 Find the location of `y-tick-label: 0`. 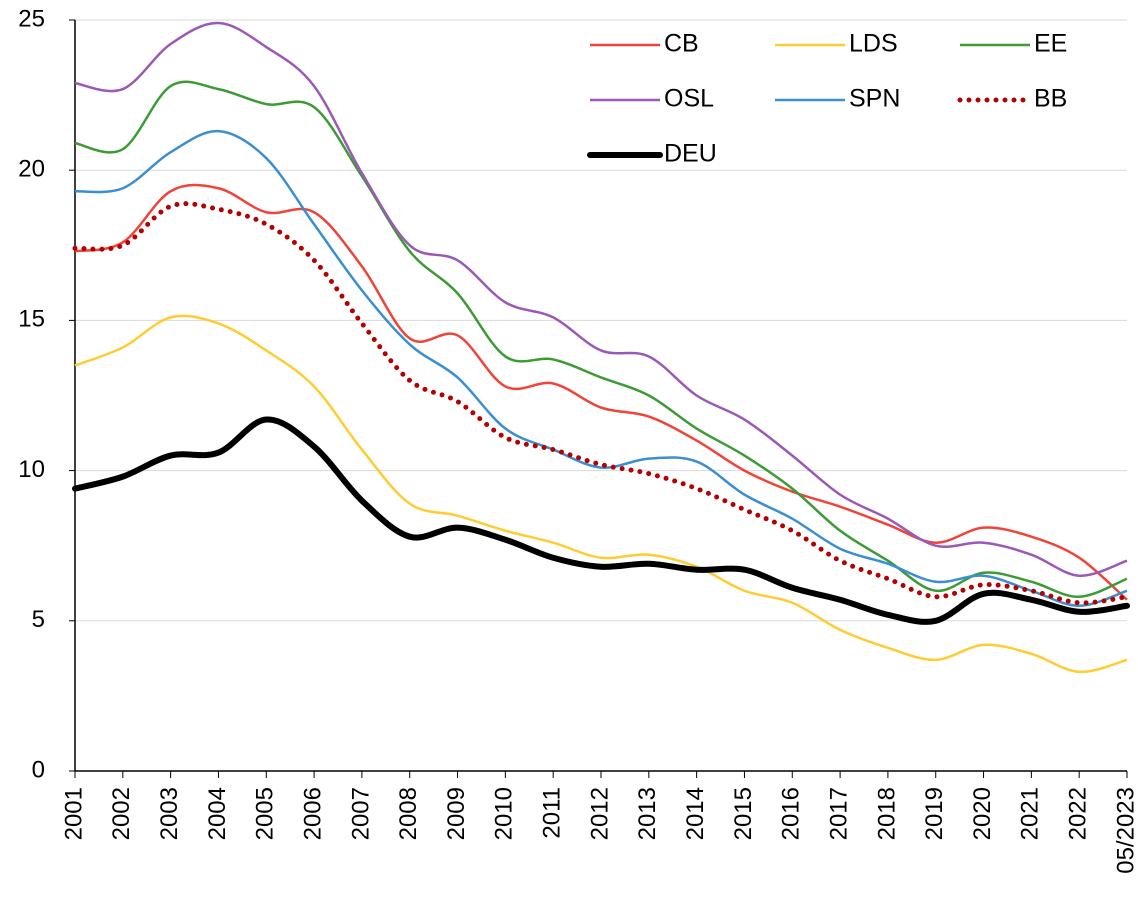

y-tick-label: 0 is located at coordinates (38, 769).